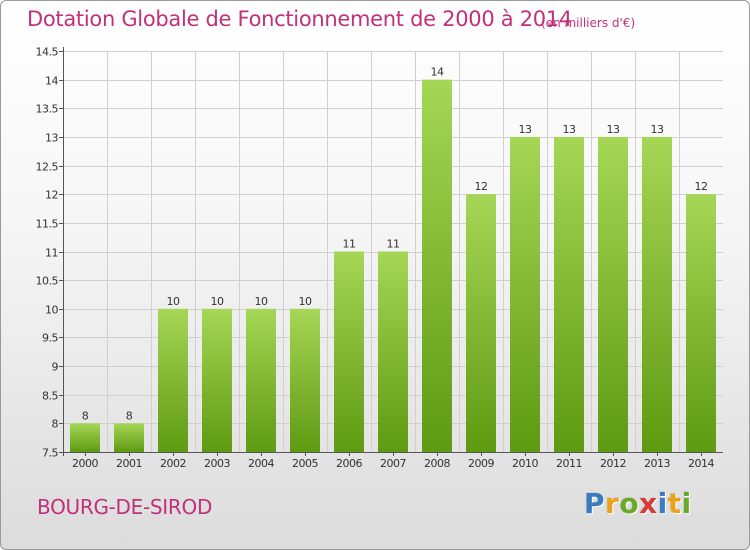 This screenshot has width=750, height=550. Describe the element at coordinates (525, 294) in the screenshot. I see `bar-2010` at that location.